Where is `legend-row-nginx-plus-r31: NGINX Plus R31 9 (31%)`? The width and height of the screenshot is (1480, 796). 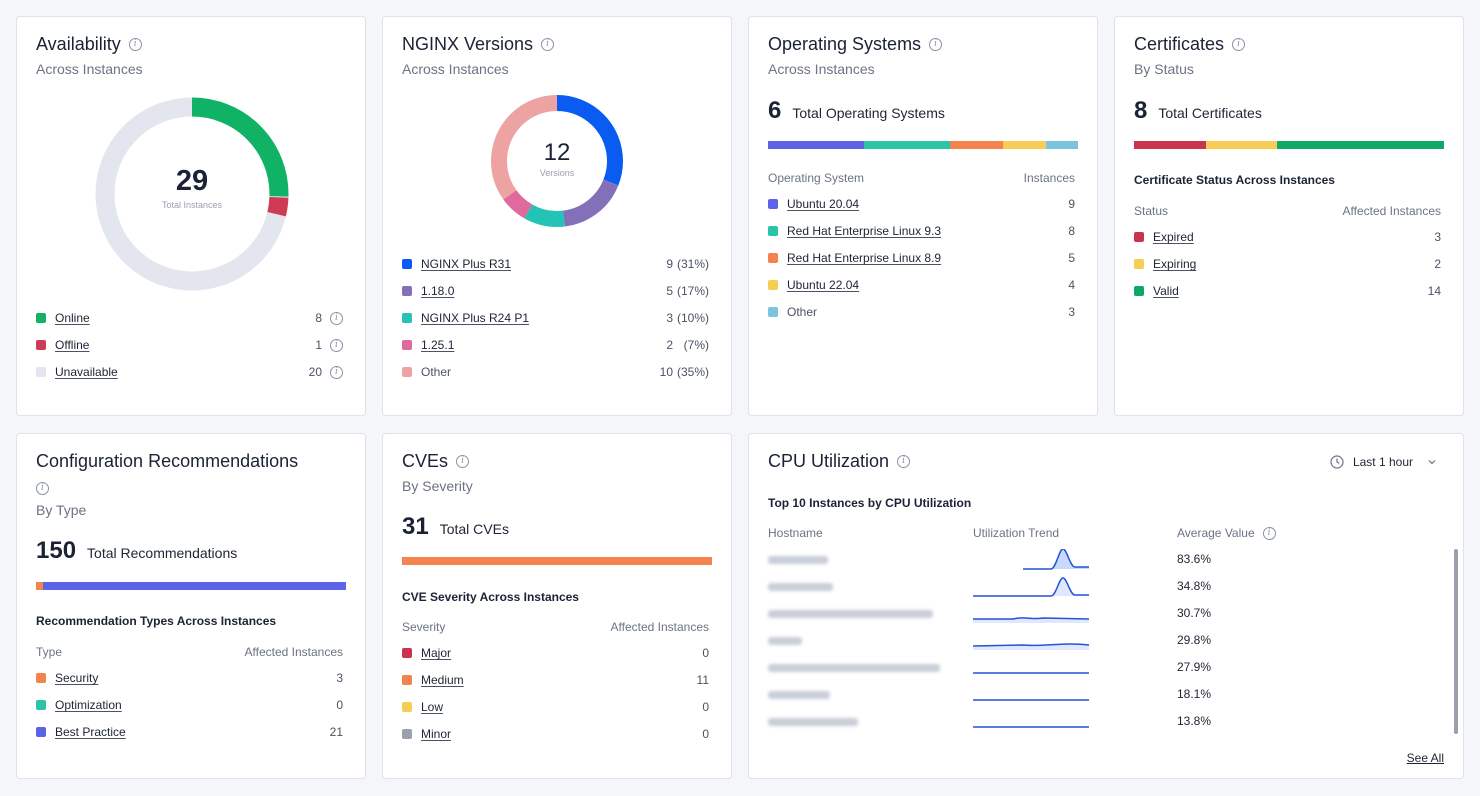 legend-row-nginx-plus-r31: NGINX Plus R31 9 (31%) is located at coordinates (555, 264).